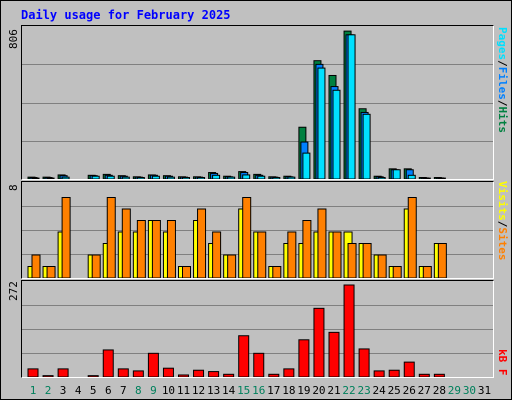  I want to click on day-label: 28, so click(439, 390).